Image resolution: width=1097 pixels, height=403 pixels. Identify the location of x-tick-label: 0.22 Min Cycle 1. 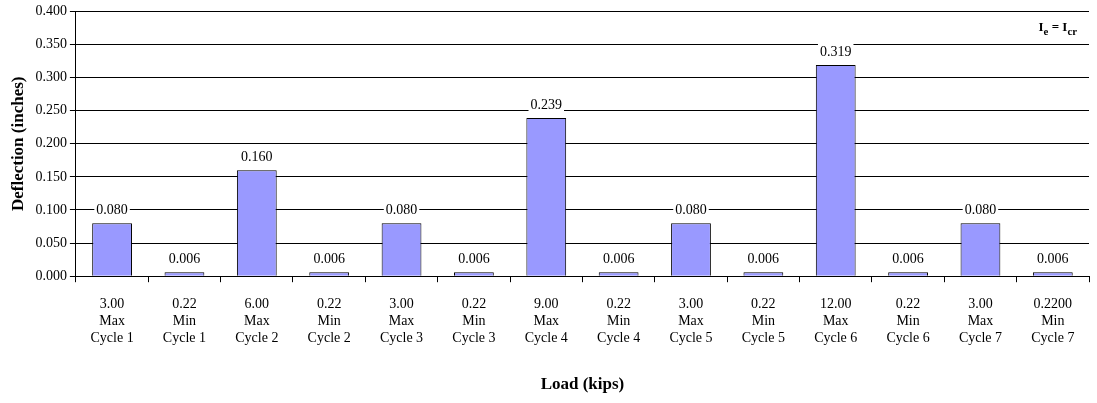
(184, 320).